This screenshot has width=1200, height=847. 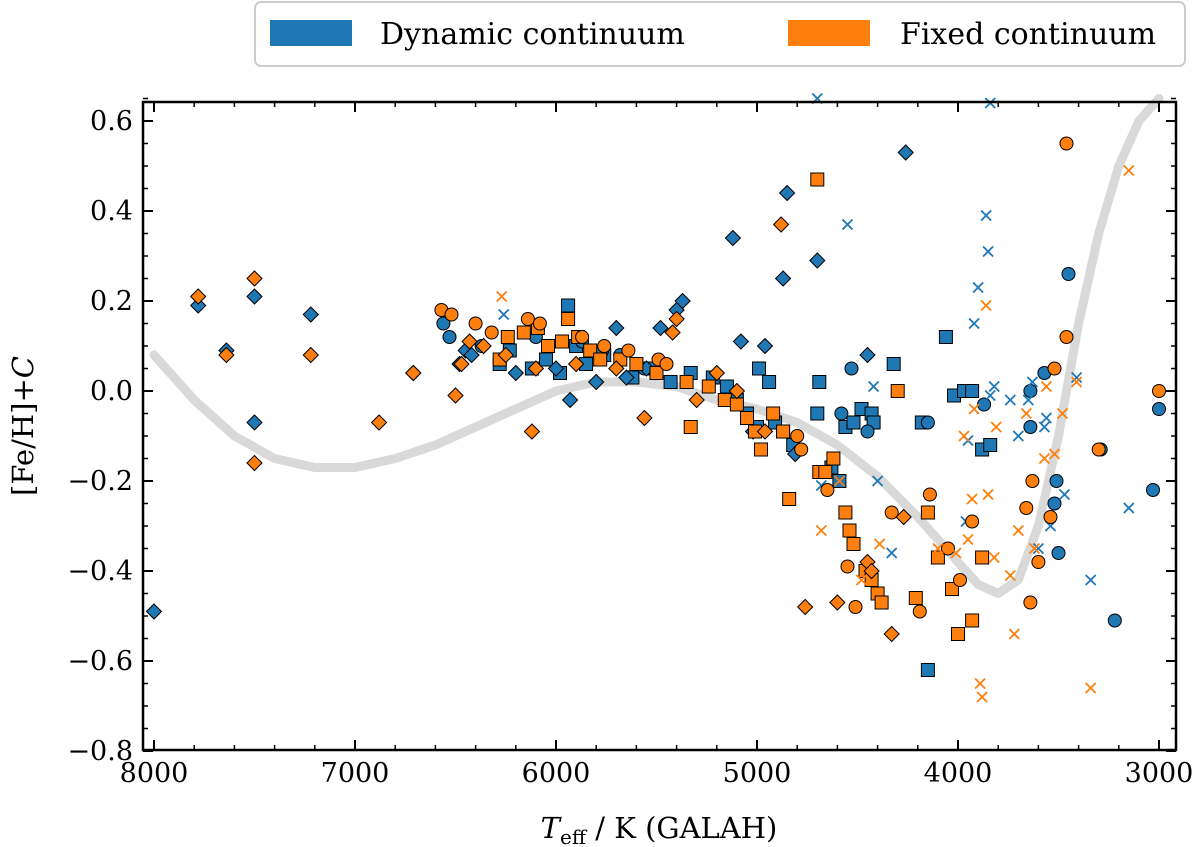 I want to click on y-tick-label: −0.8, so click(x=100, y=751).